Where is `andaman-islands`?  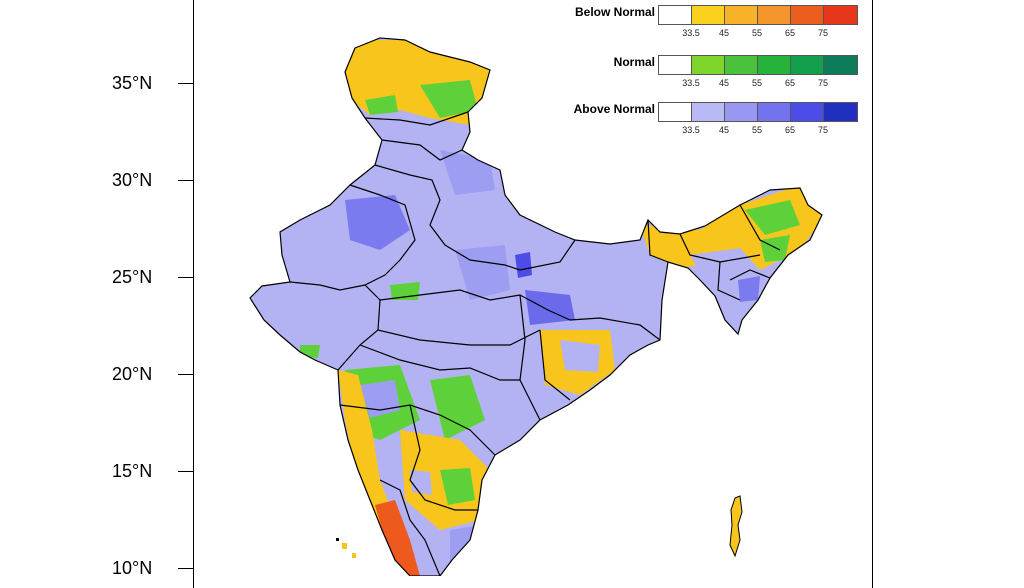 andaman-islands is located at coordinates (736, 526).